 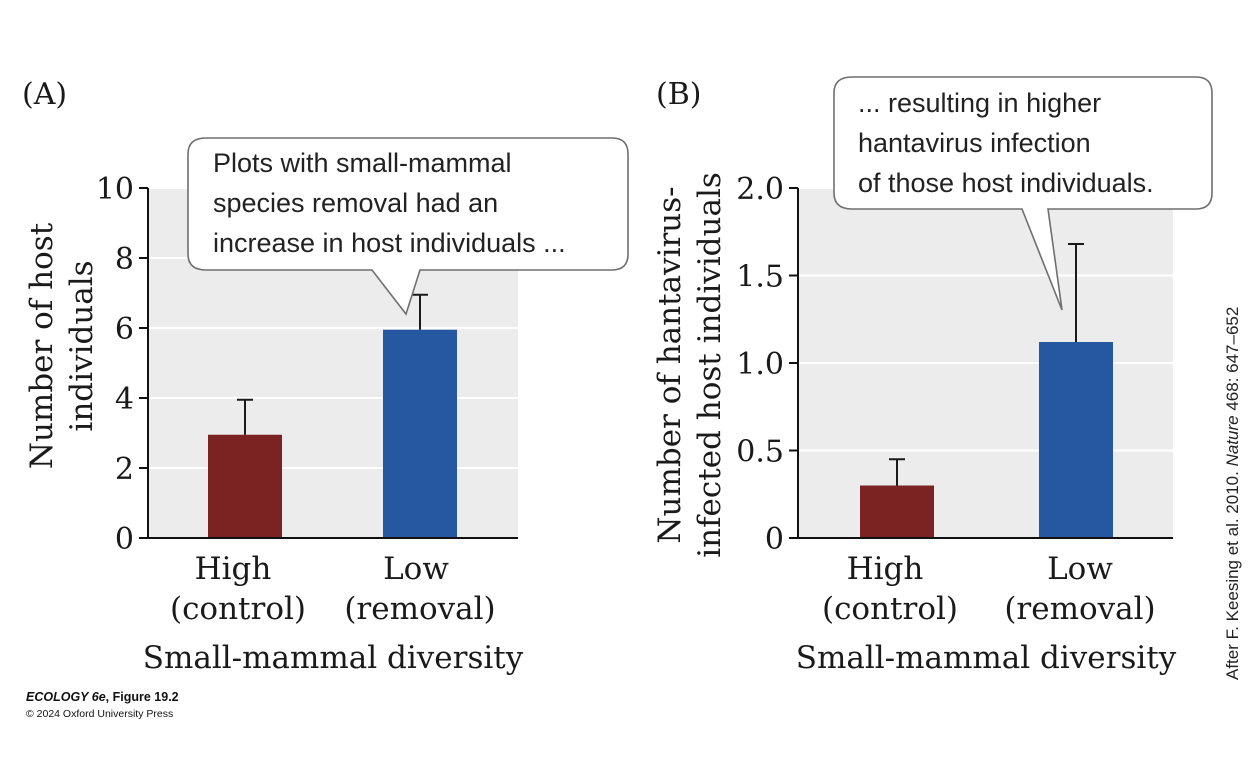 What do you see at coordinates (66, 697) in the screenshot?
I see `book-title: ECOLOGY 6e` at bounding box center [66, 697].